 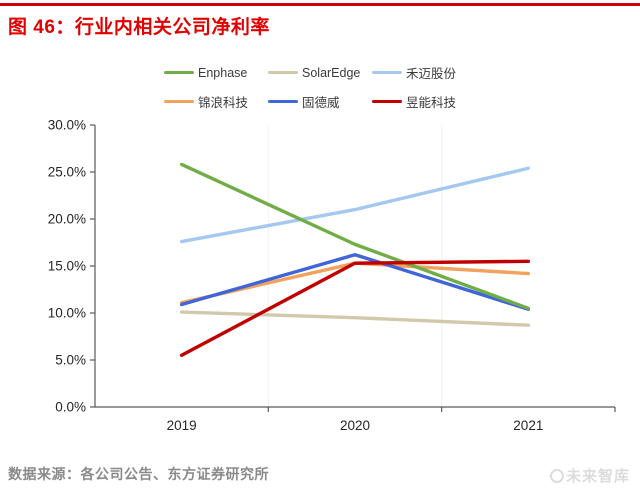 I want to click on legend-label: 锦浪科技, so click(x=223, y=103).